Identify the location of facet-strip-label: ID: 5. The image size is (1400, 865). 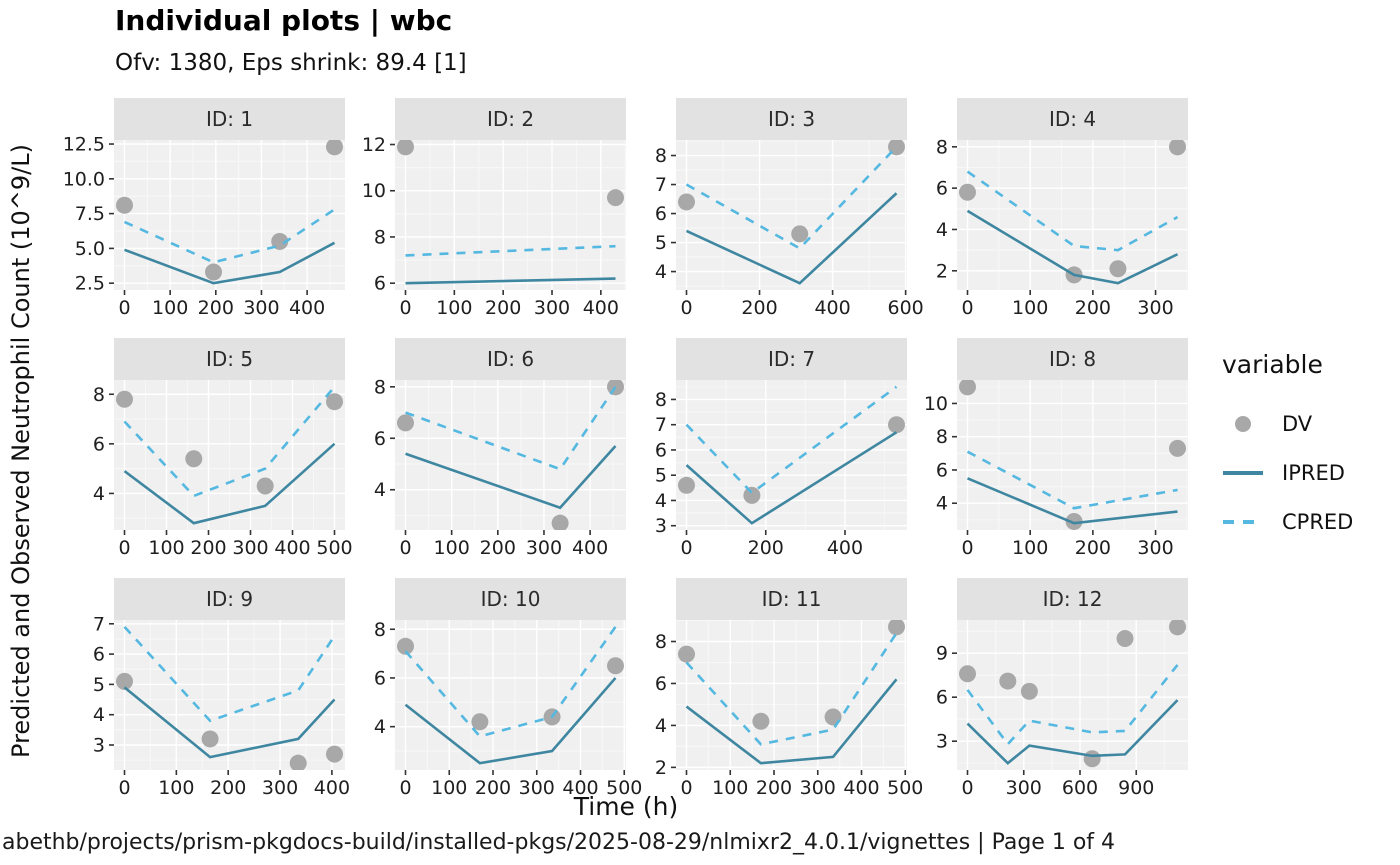
(229, 359).